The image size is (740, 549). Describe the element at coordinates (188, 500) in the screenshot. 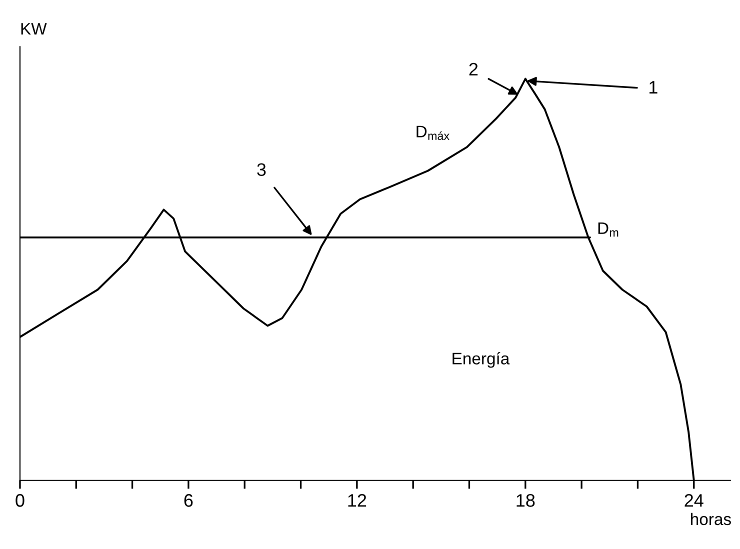

I see `x-tick-label: 6` at that location.